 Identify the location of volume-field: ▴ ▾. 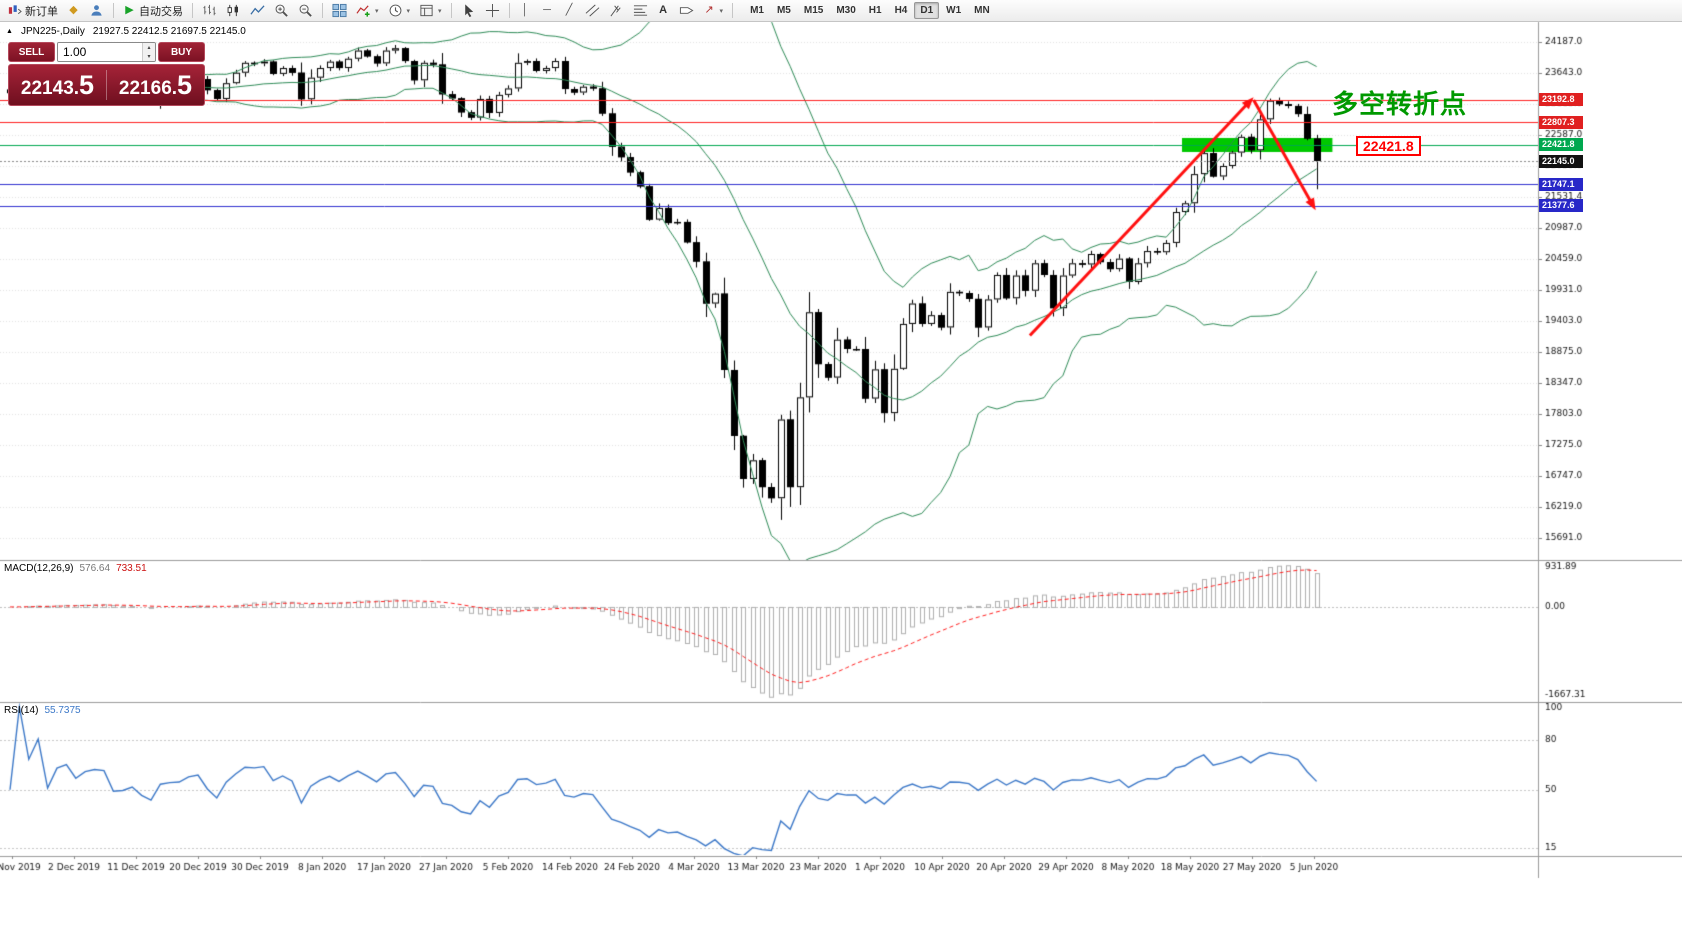
(106, 52).